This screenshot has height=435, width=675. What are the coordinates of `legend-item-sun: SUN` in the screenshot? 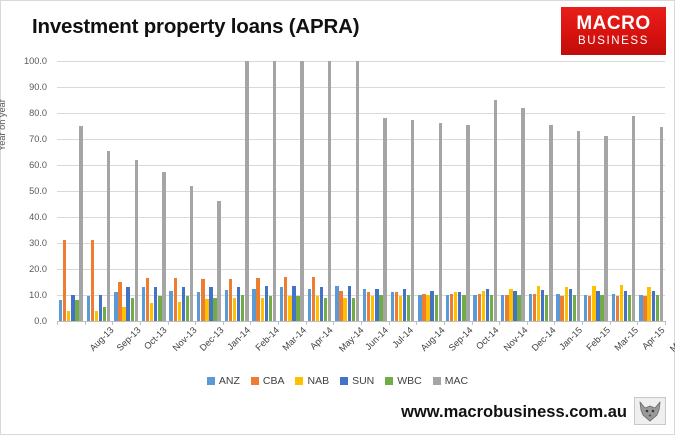 It's located at (357, 381).